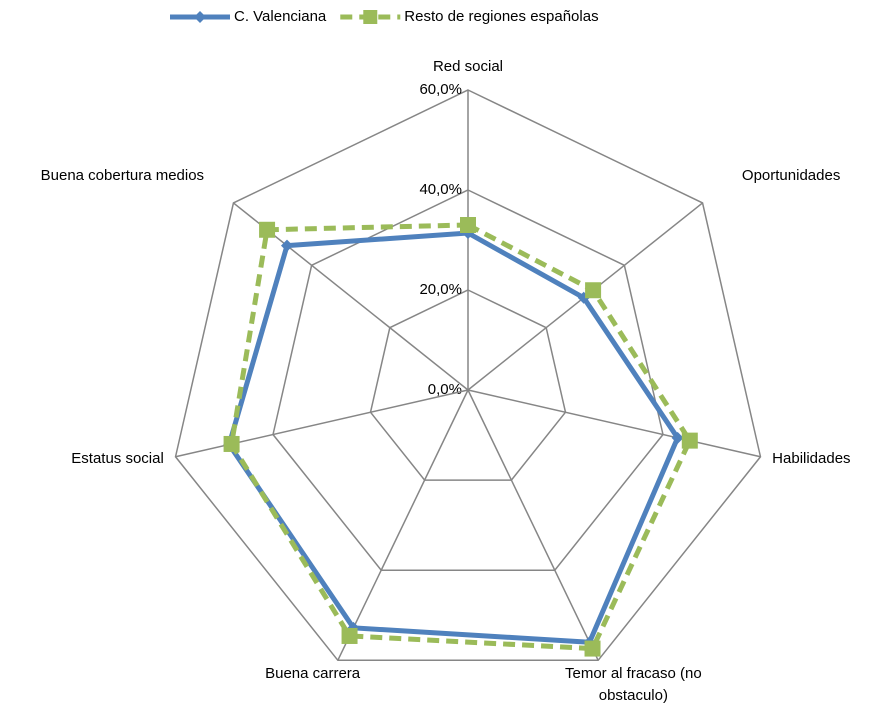 This screenshot has height=704, width=883. Describe the element at coordinates (468, 66) in the screenshot. I see `category-label: Red social` at that location.